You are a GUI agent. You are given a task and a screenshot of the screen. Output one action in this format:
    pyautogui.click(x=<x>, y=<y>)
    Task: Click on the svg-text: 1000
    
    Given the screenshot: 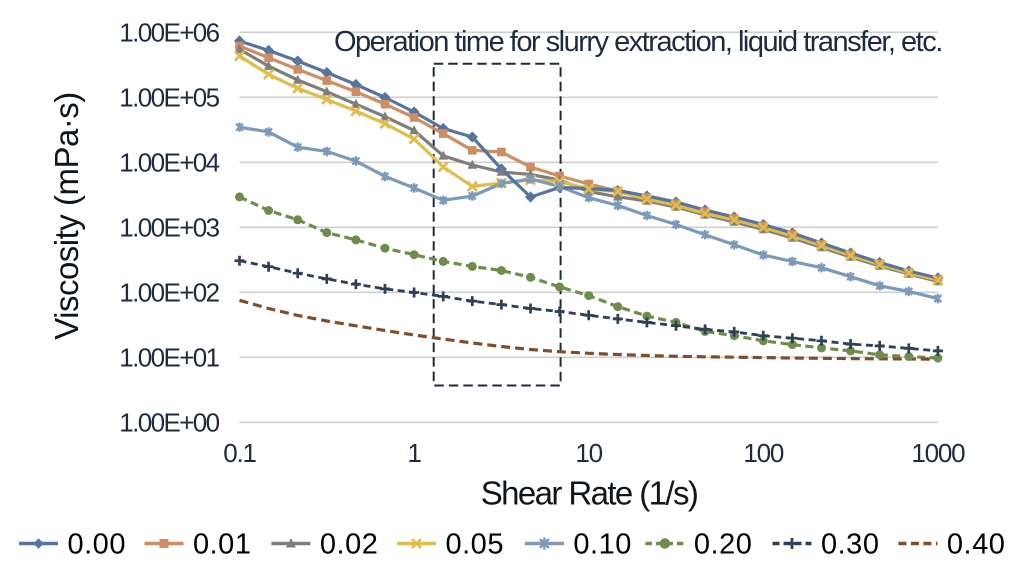 What is the action you would take?
    pyautogui.click(x=938, y=453)
    